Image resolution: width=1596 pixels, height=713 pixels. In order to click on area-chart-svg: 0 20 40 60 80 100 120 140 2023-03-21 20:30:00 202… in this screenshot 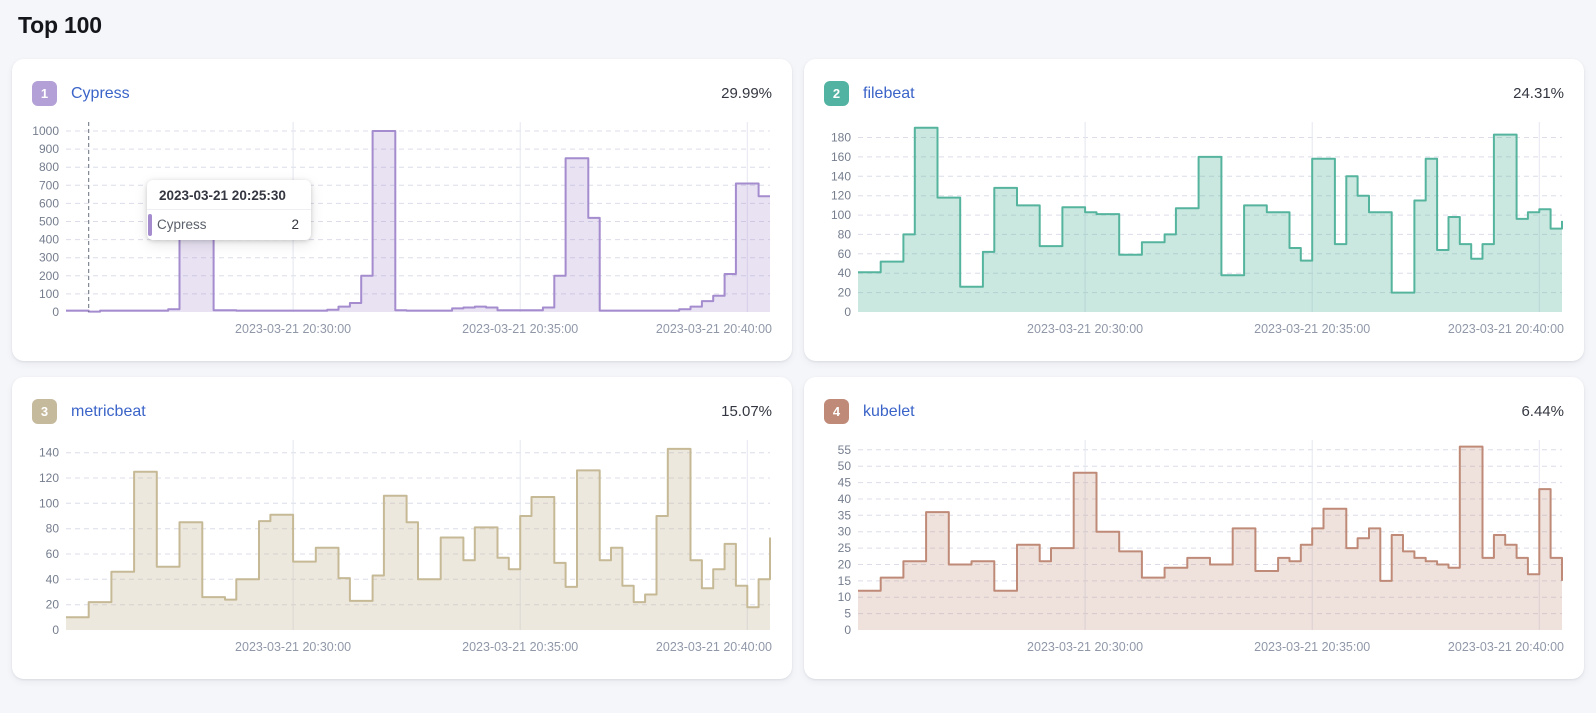, I will do `click(405, 547)`.